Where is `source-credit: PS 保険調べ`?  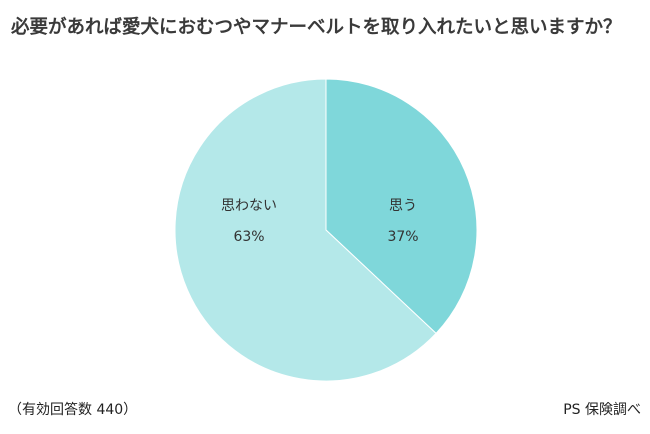
source-credit: PS 保険調べ is located at coordinates (602, 410).